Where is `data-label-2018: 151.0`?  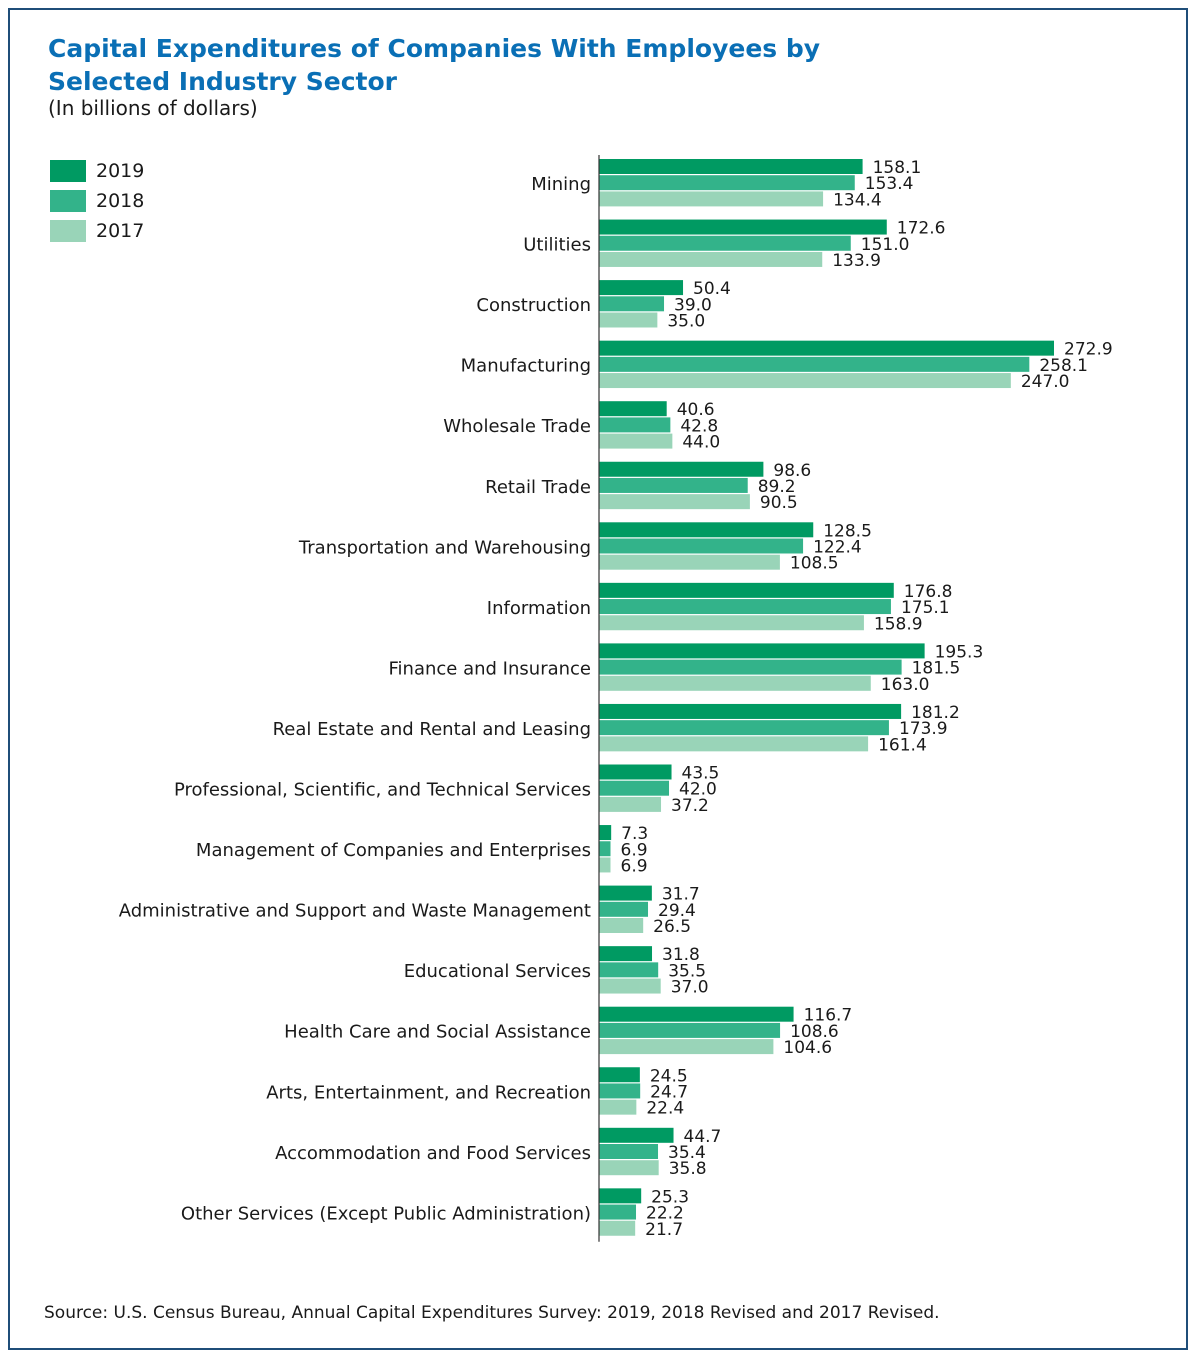
data-label-2018: 151.0 is located at coordinates (885, 245).